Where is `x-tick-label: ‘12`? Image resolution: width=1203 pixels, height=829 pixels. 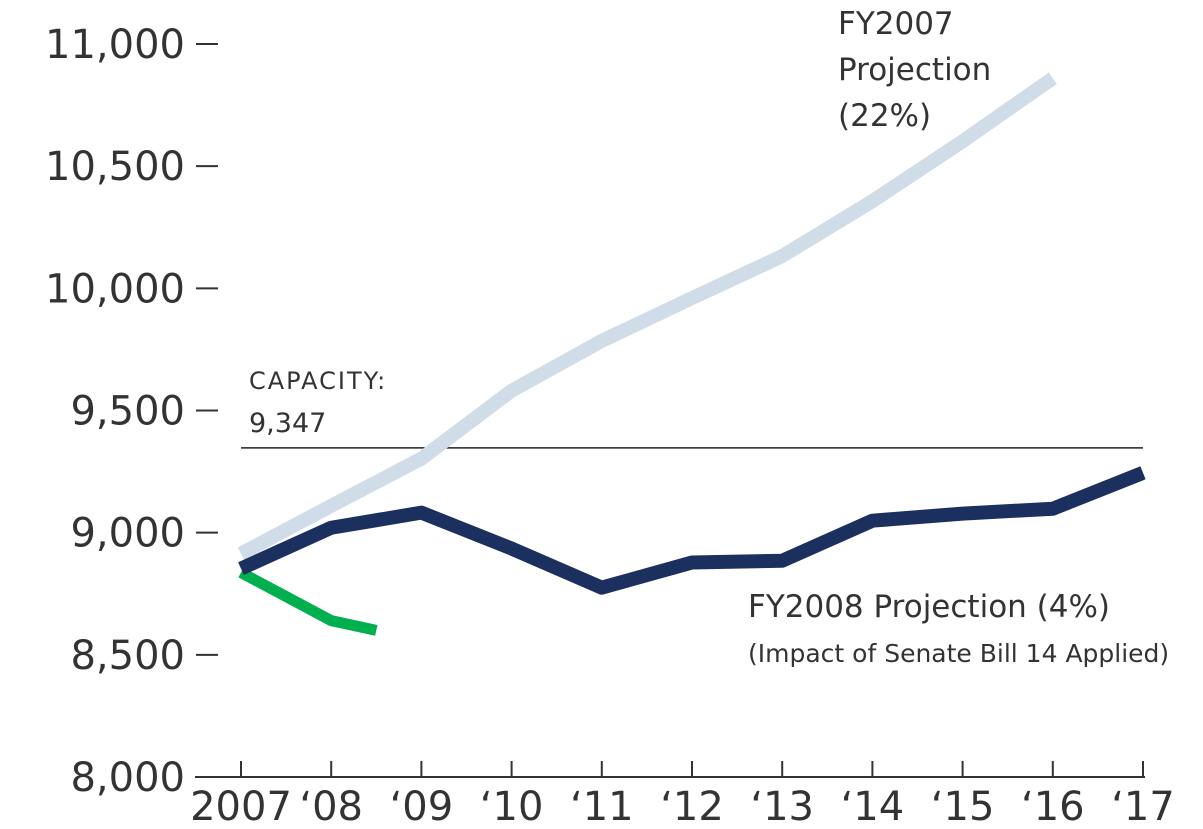
x-tick-label: ‘12 is located at coordinates (692, 806).